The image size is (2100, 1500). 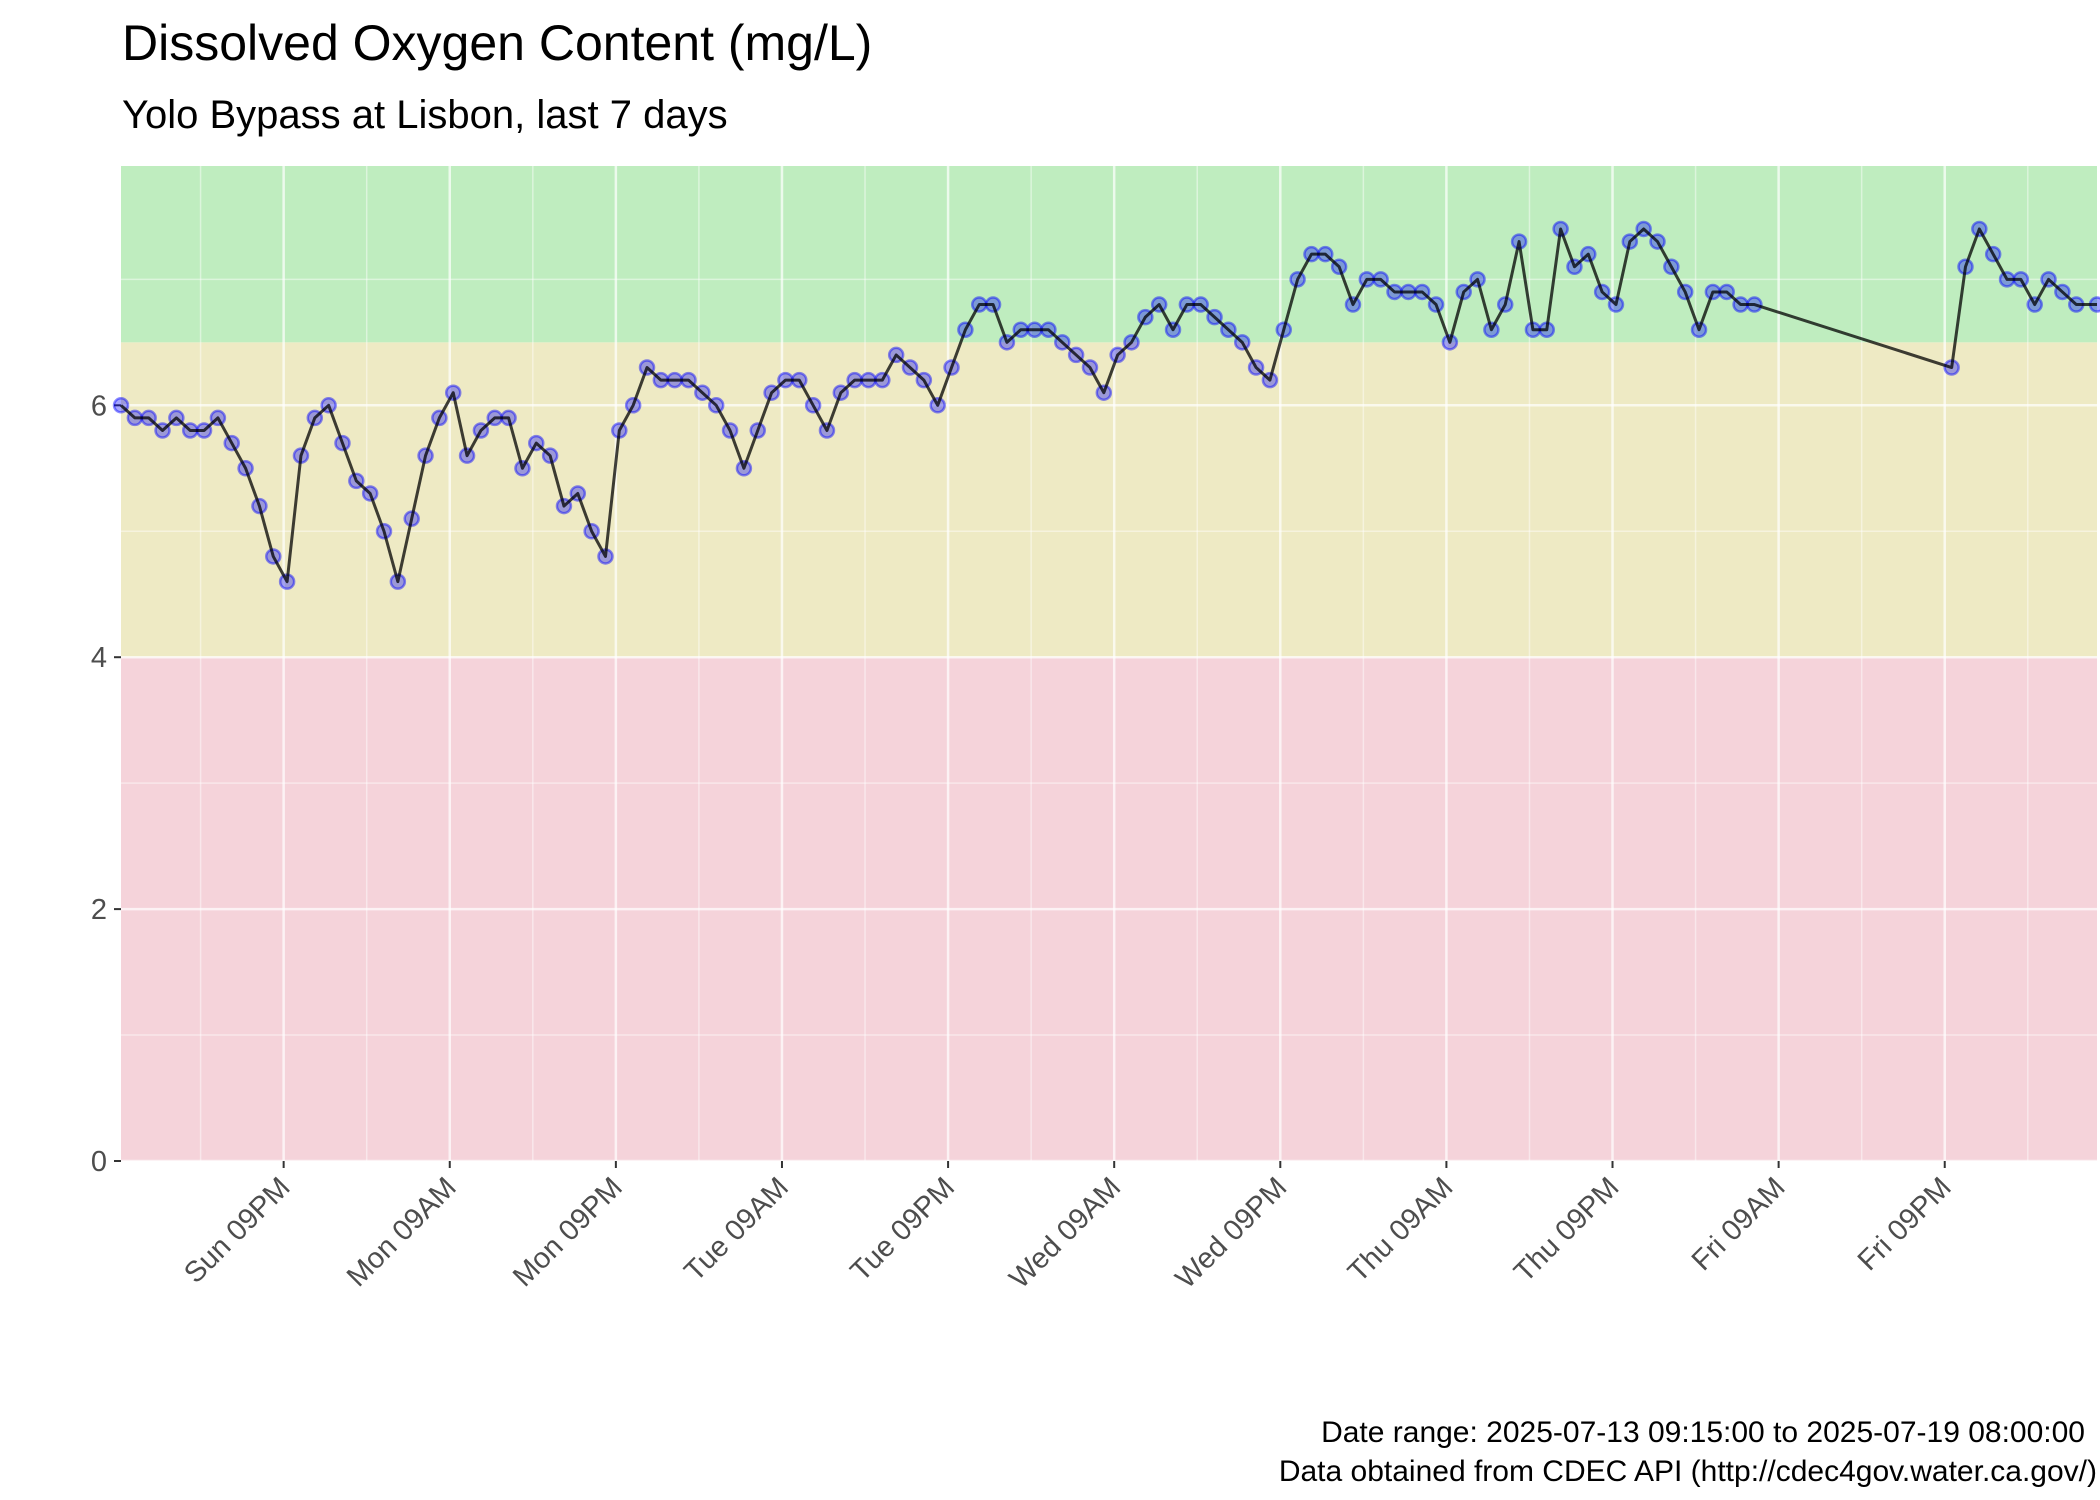 What do you see at coordinates (1566, 1229) in the screenshot?
I see `x-tick-label: Thu 09PM` at bounding box center [1566, 1229].